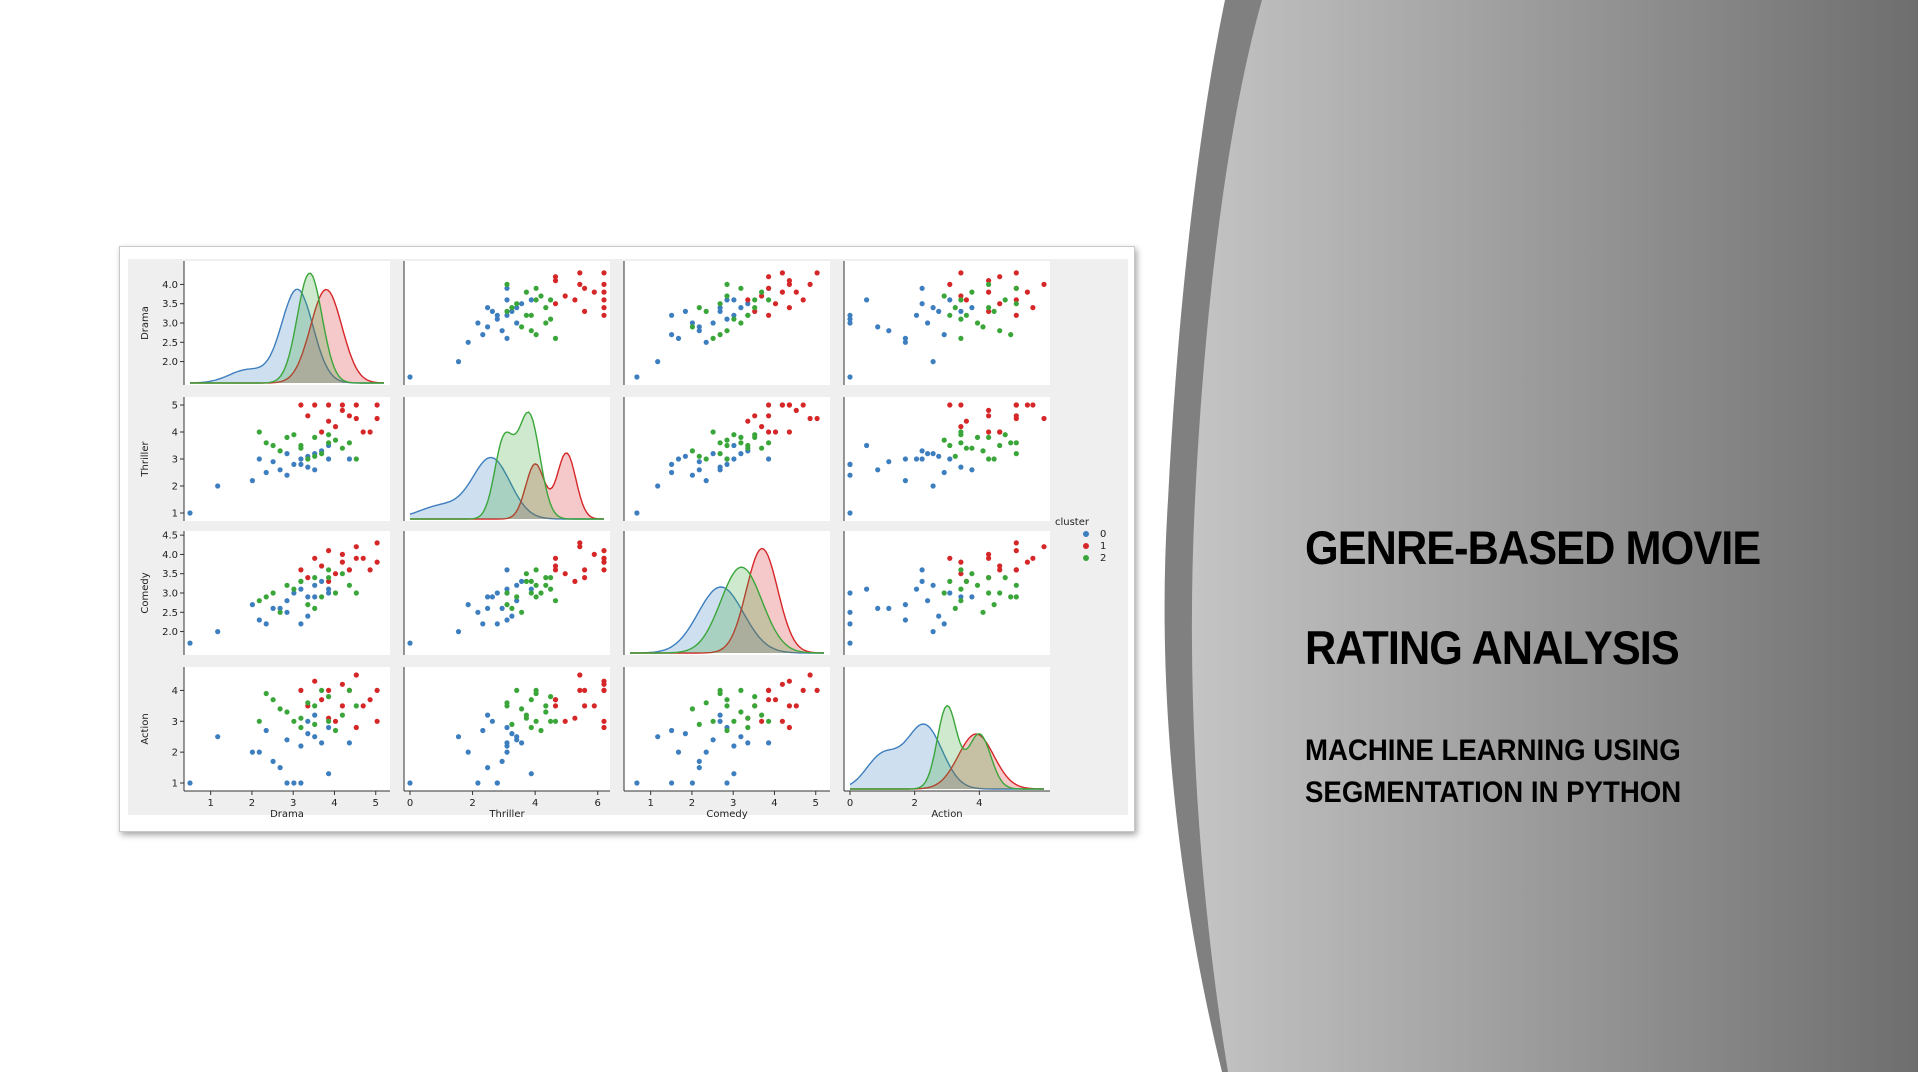 Image resolution: width=1918 pixels, height=1072 pixels. I want to click on subplot-action-vs-drama: 1 2 3 4 Action 1 2 3 4 5 Drama, so click(265, 743).